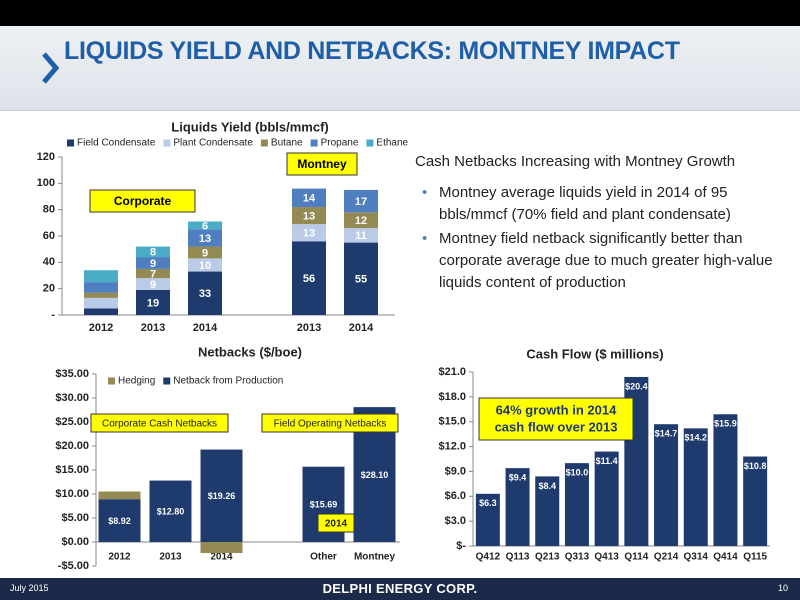 The height and width of the screenshot is (600, 800). Describe the element at coordinates (725, 557) in the screenshot. I see `x-tick-label: Q414` at that location.